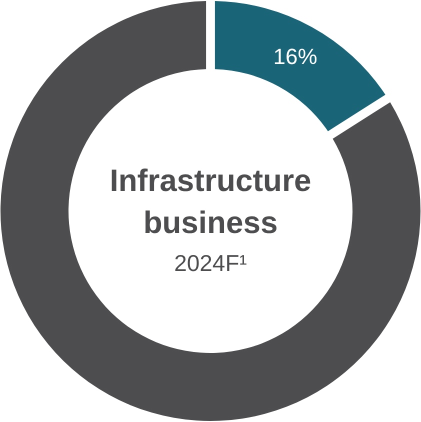 This screenshot has height=422, width=421. I want to click on text: 2024F¹, so click(211, 263).